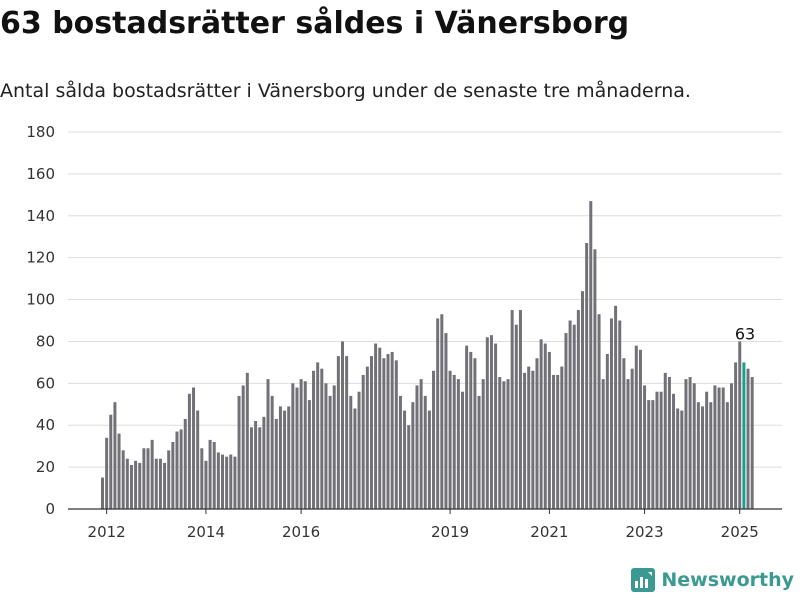  I want to click on y-tick-label: 120, so click(40, 258).